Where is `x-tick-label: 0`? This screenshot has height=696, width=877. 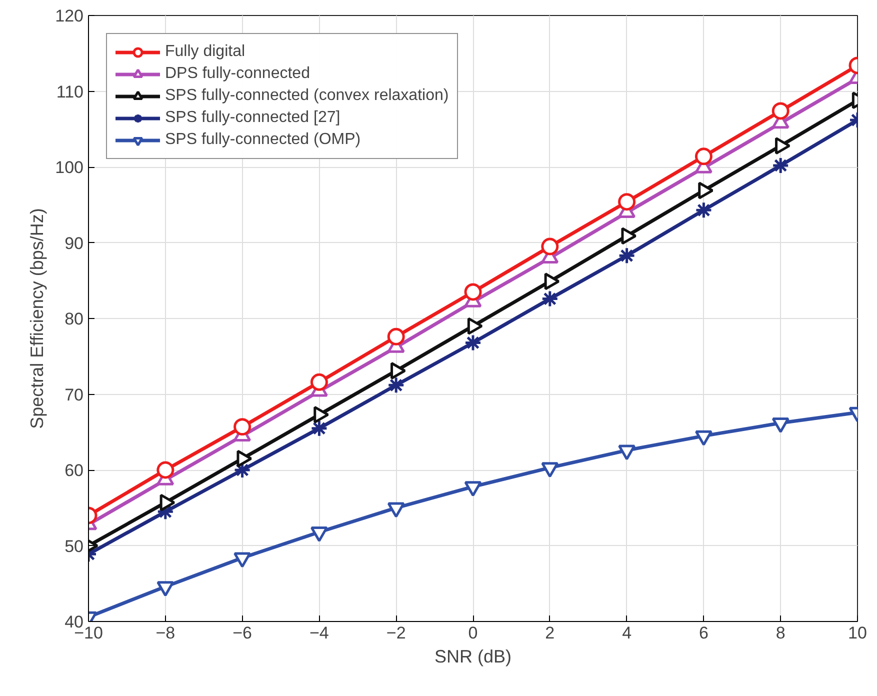
x-tick-label: 0 is located at coordinates (473, 633).